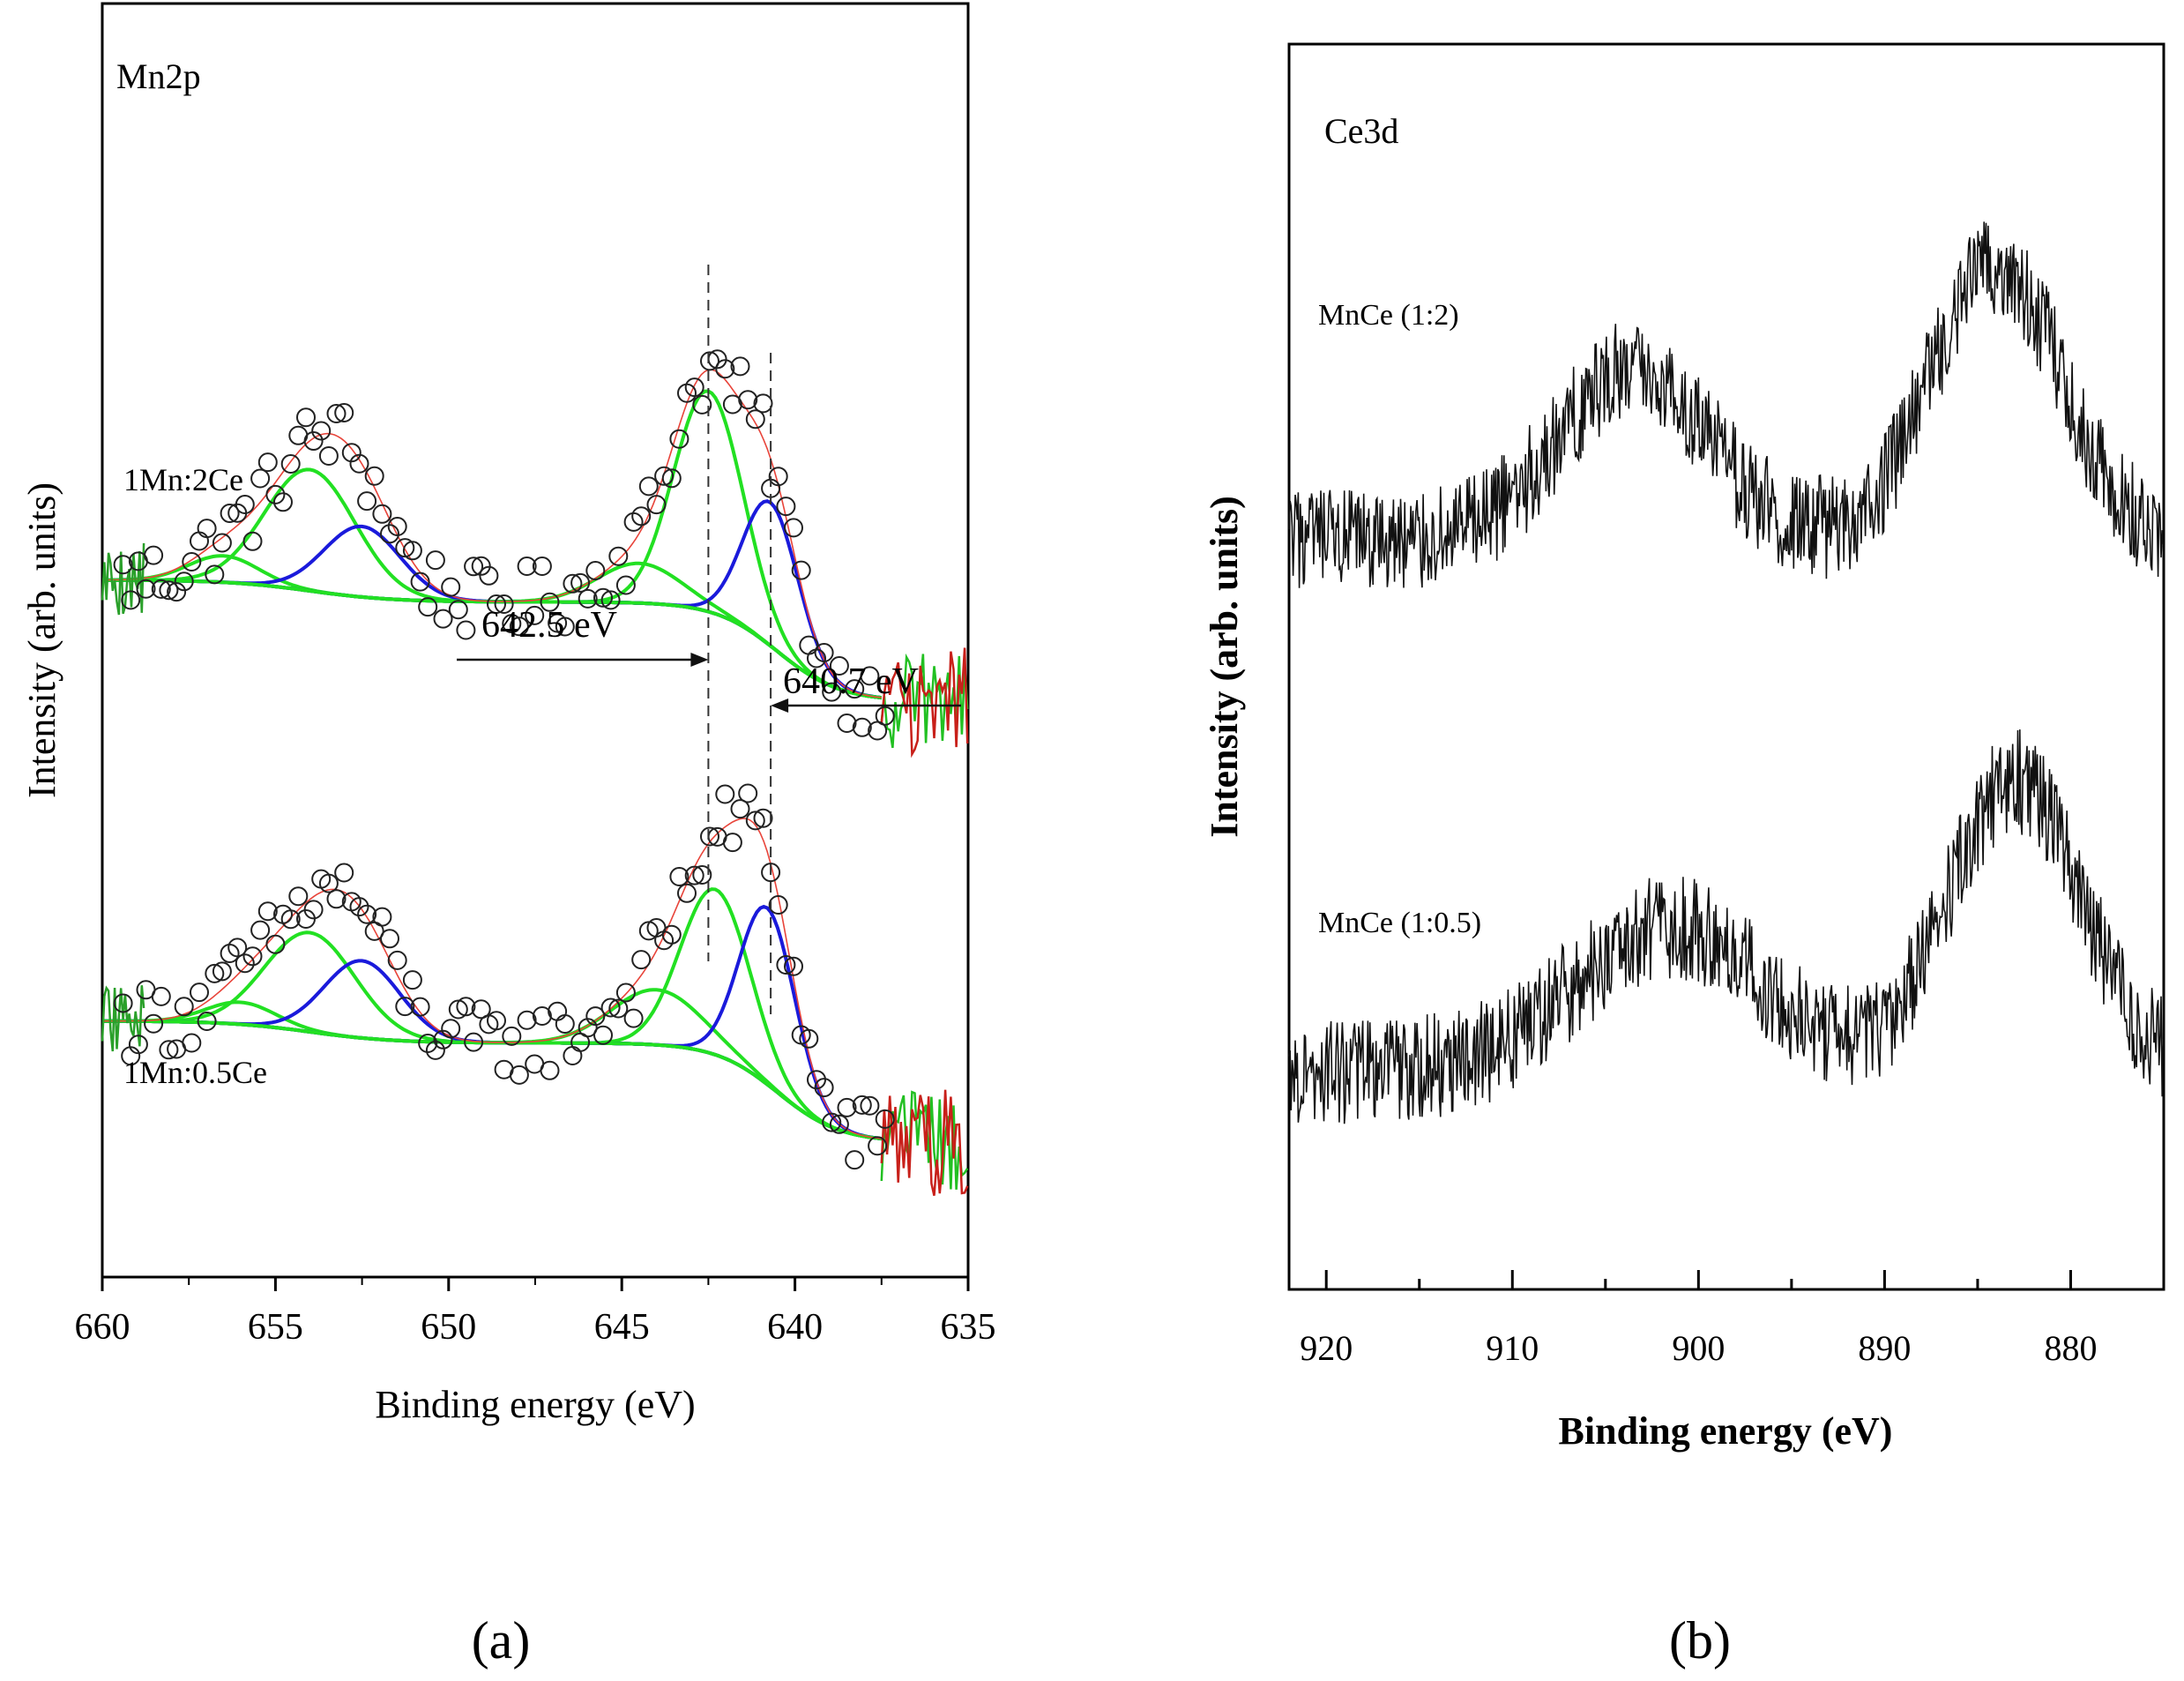 Image resolution: width=2184 pixels, height=1681 pixels. What do you see at coordinates (851, 681) in the screenshot?
I see `panel-a-annotation-6407: 640.7 eV` at bounding box center [851, 681].